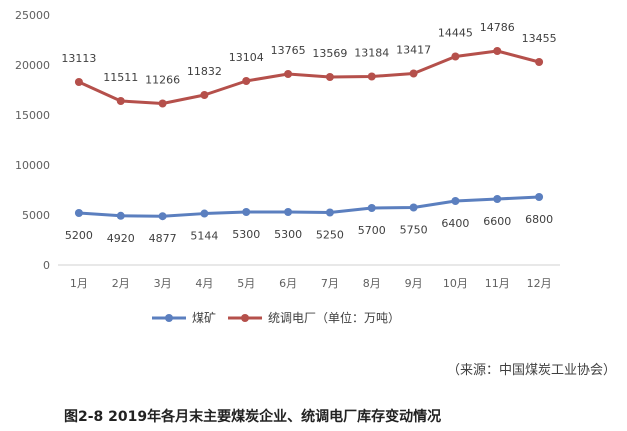 This screenshot has height=431, width=627. Describe the element at coordinates (121, 238) in the screenshot. I see `data-label: 4920` at that location.